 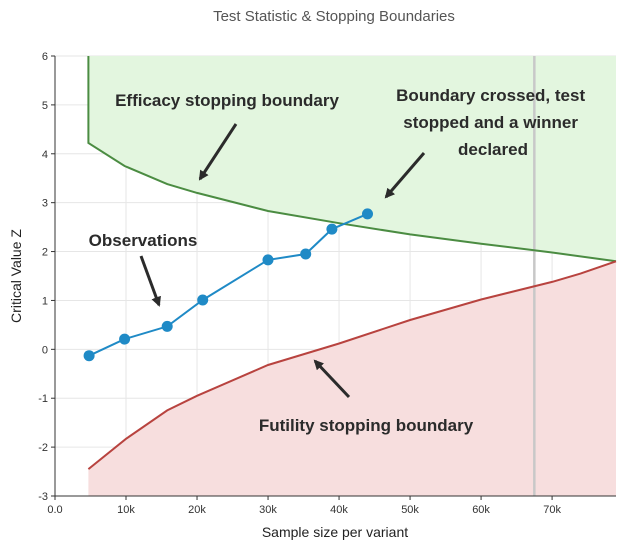 I want to click on annotation-observations-line: Observations, so click(x=143, y=240).